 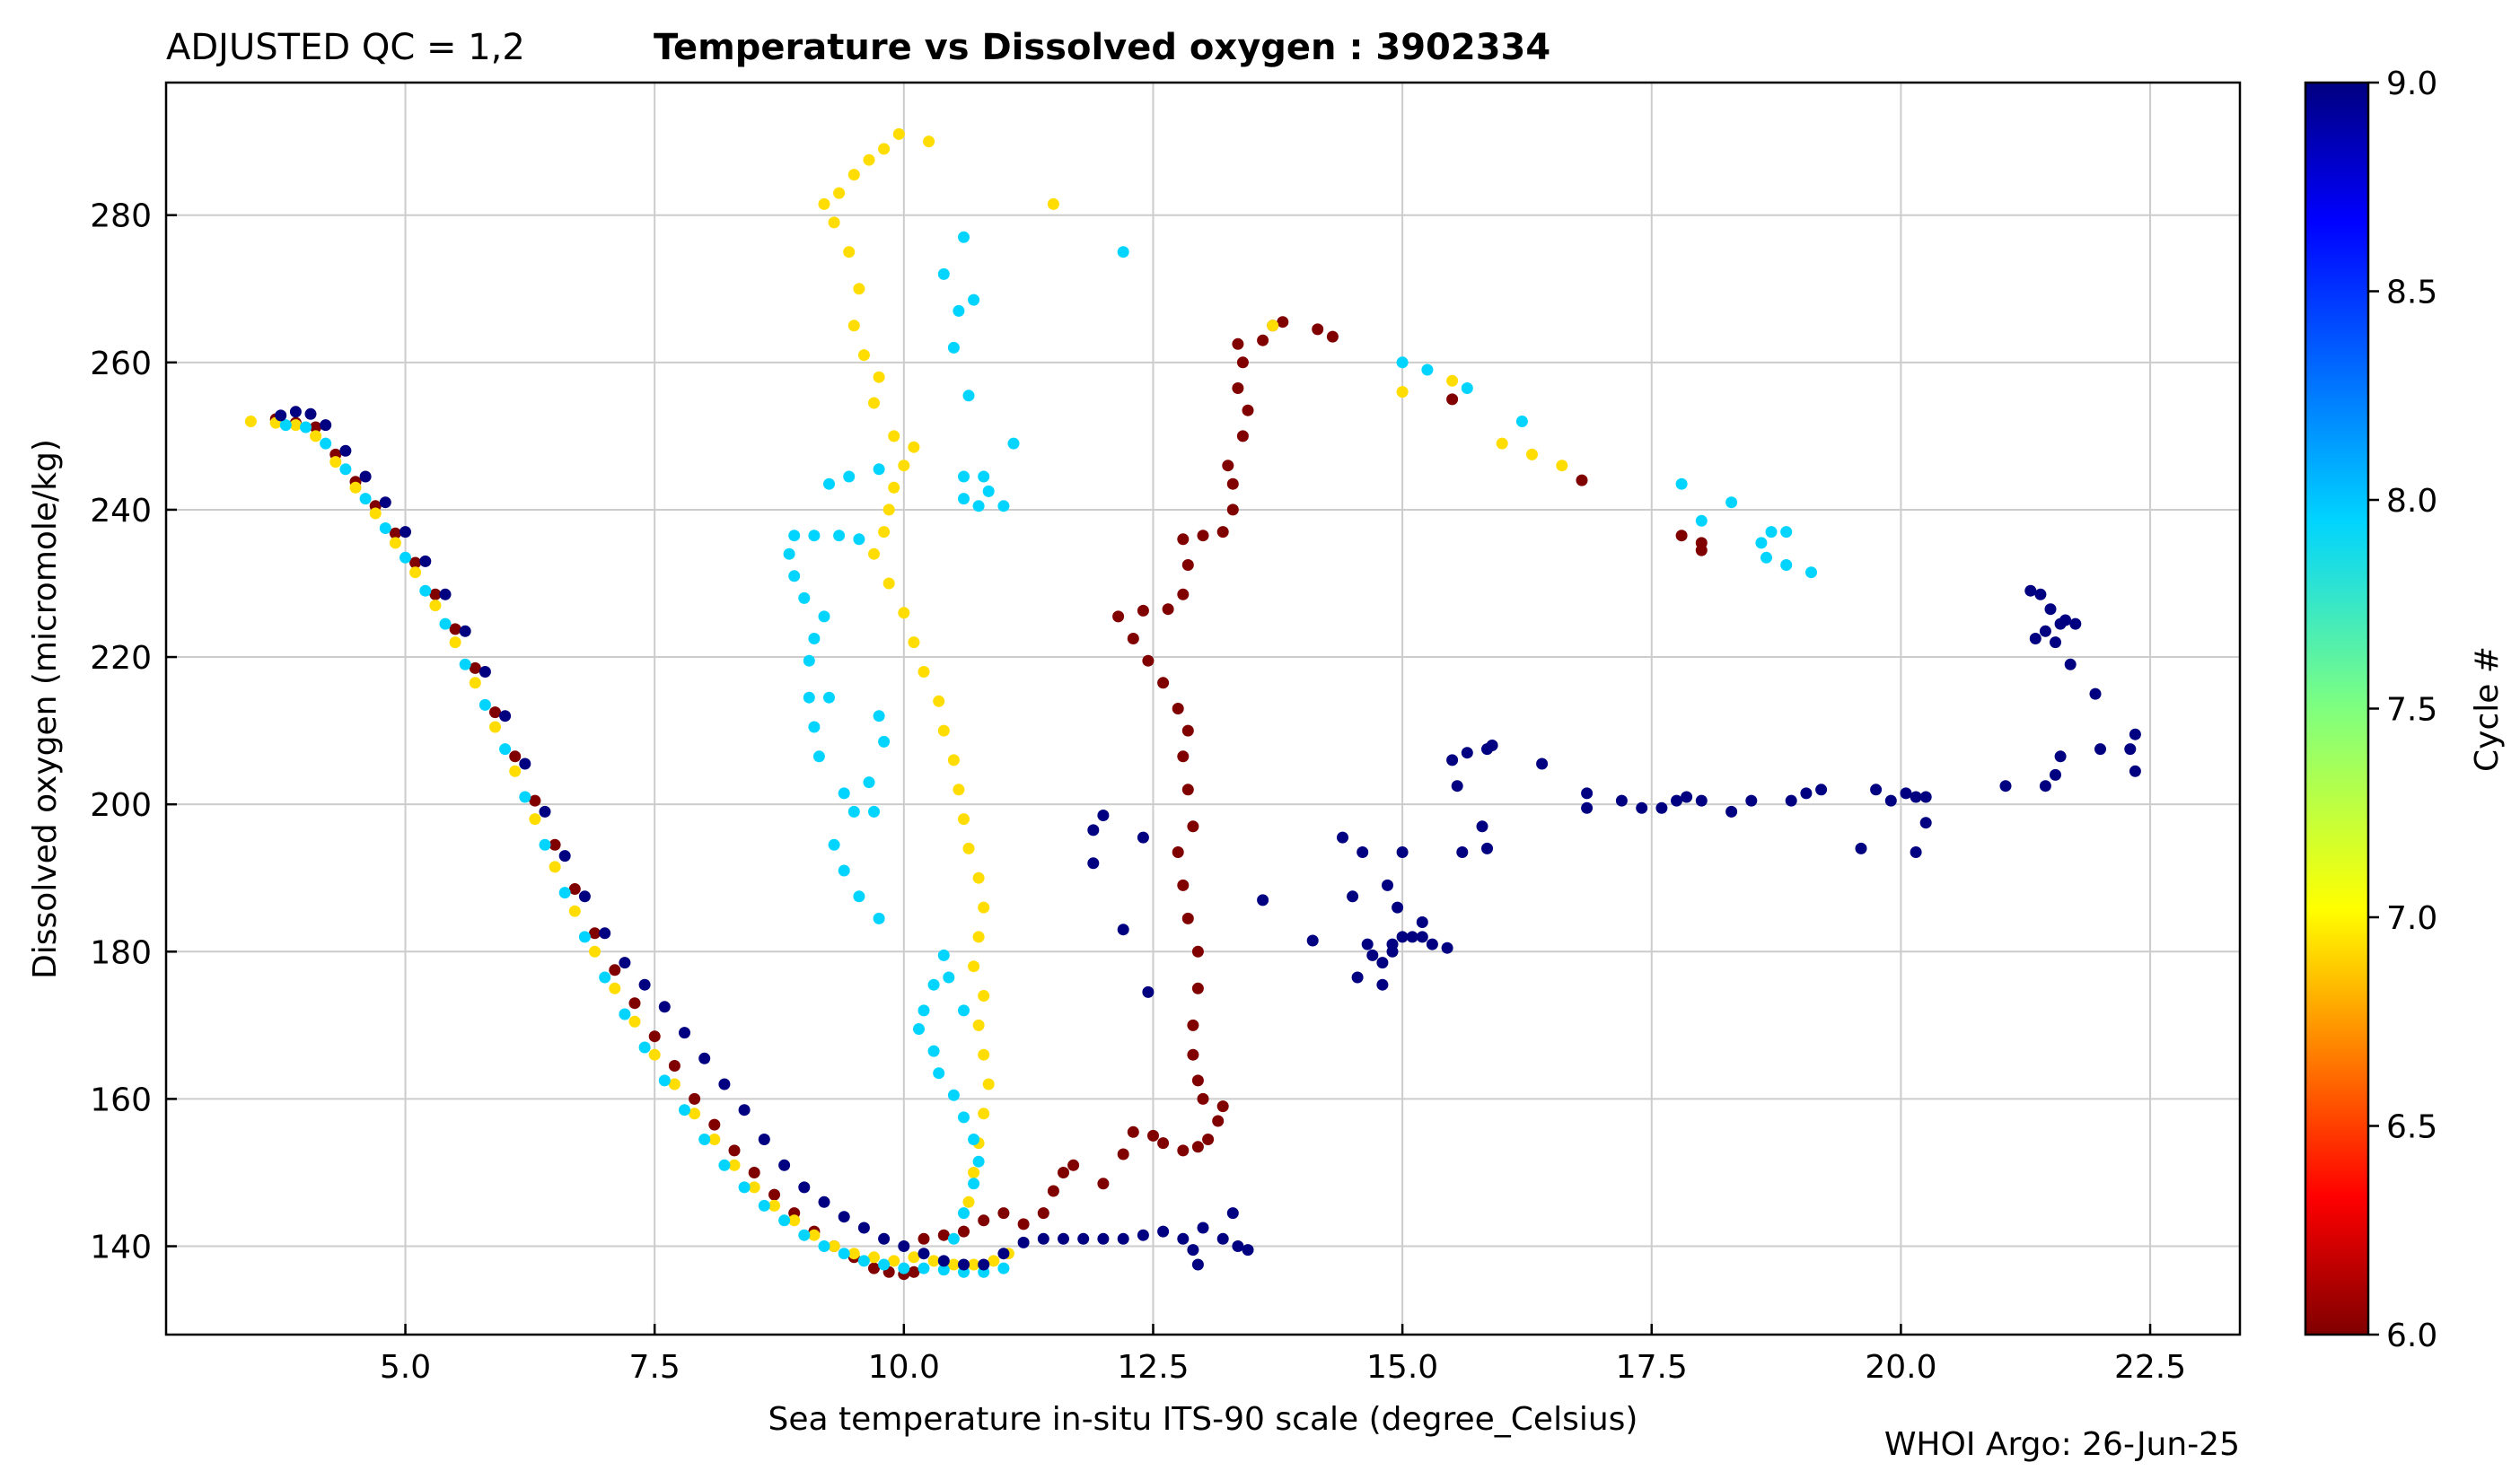 What do you see at coordinates (2062, 1445) in the screenshot?
I see `credit-text: WHOI Argo: 26-Jun-25` at bounding box center [2062, 1445].